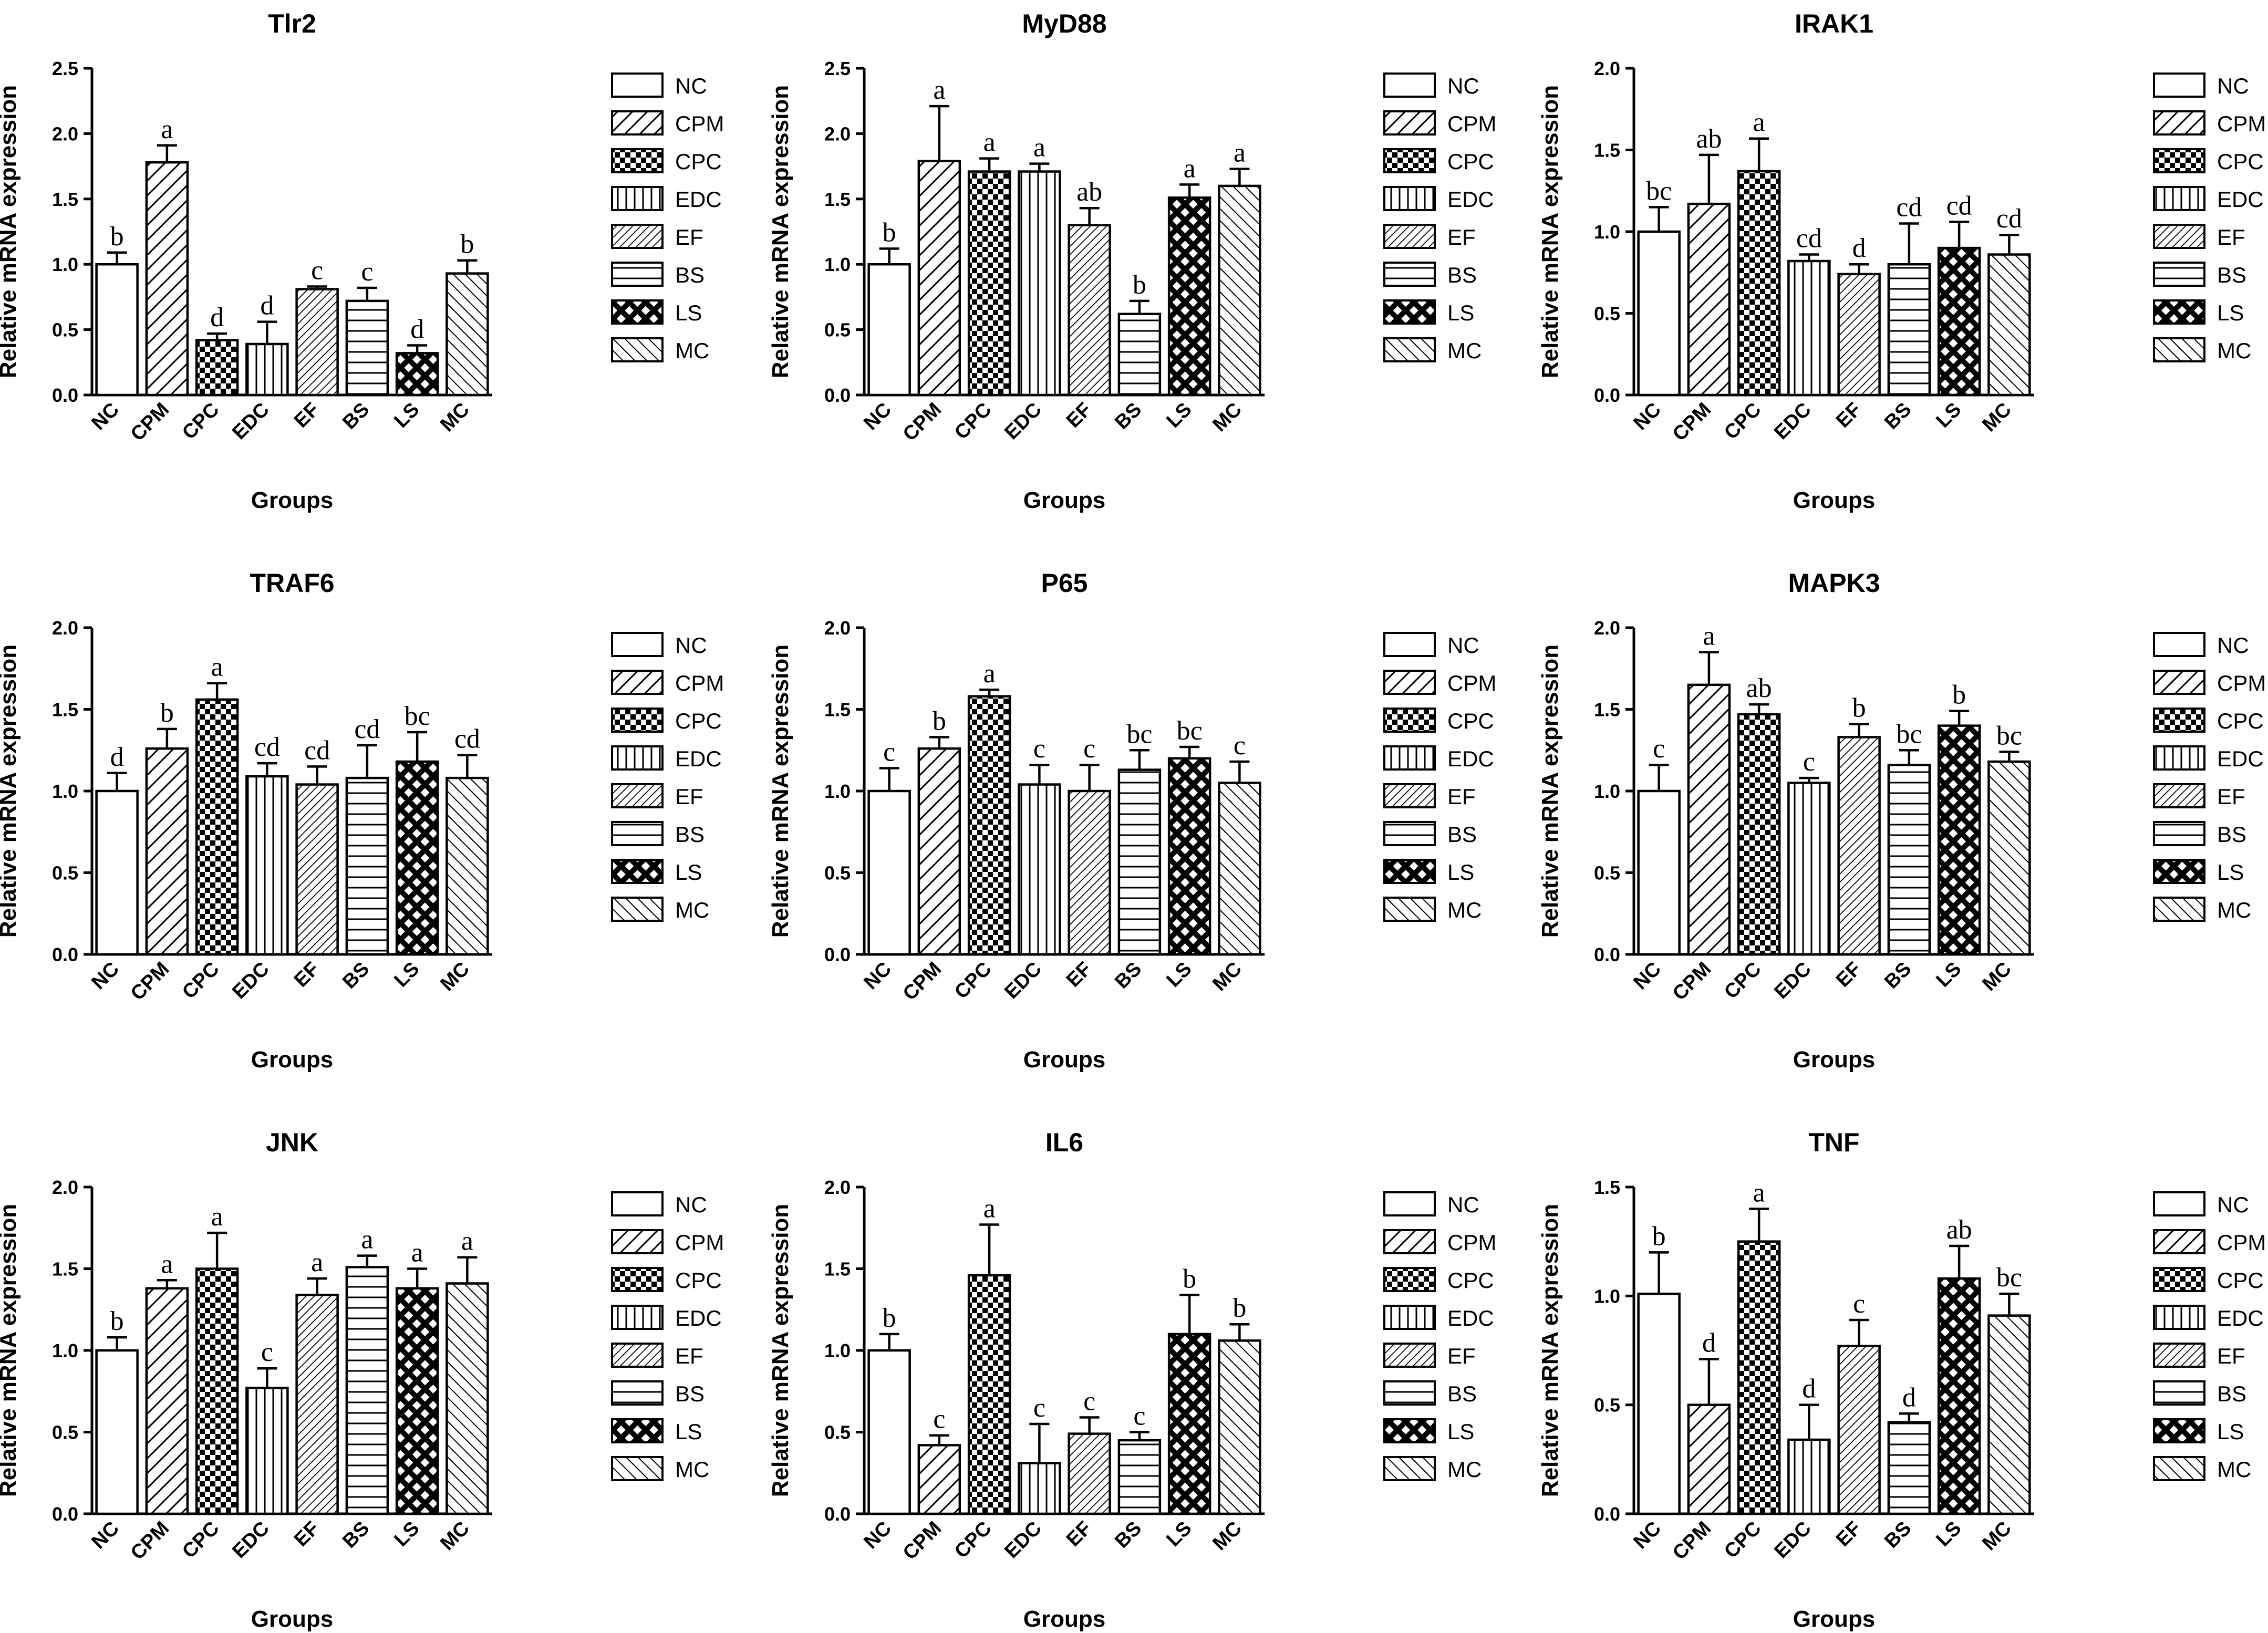 Image resolution: width=2268 pixels, height=1633 pixels. What do you see at coordinates (939, 278) in the screenshot?
I see `bar-cpm` at bounding box center [939, 278].